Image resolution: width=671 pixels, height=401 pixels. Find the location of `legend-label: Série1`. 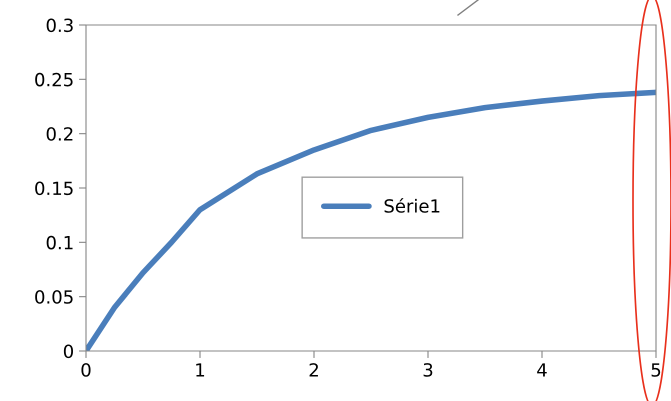

legend-label: Série1 is located at coordinates (412, 205).